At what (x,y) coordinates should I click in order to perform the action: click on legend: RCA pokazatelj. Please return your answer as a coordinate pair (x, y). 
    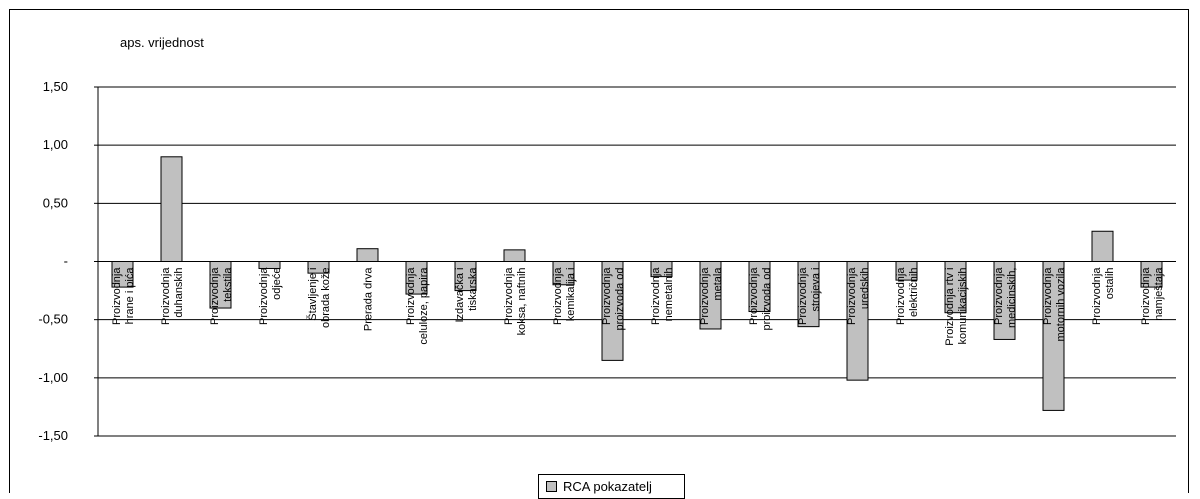
    Looking at the image, I should click on (611, 486).